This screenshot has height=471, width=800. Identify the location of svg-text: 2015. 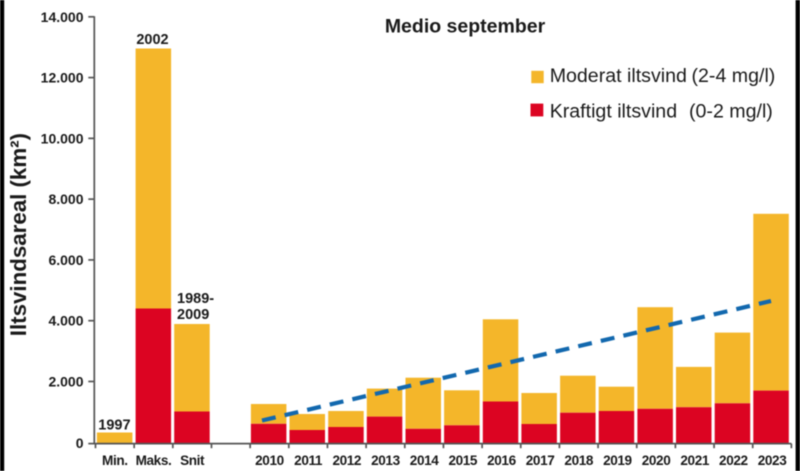
(462, 460).